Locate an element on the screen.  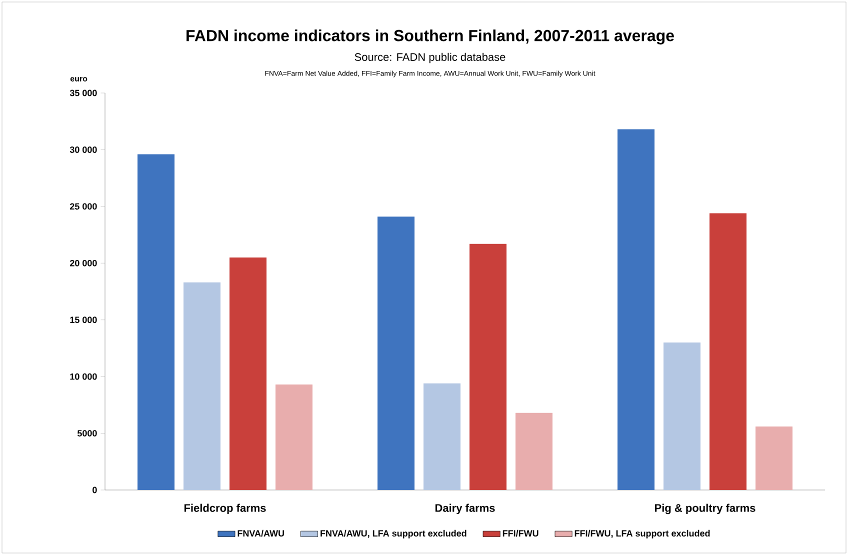
x-tick-label: Pig & poultry farms is located at coordinates (705, 509).